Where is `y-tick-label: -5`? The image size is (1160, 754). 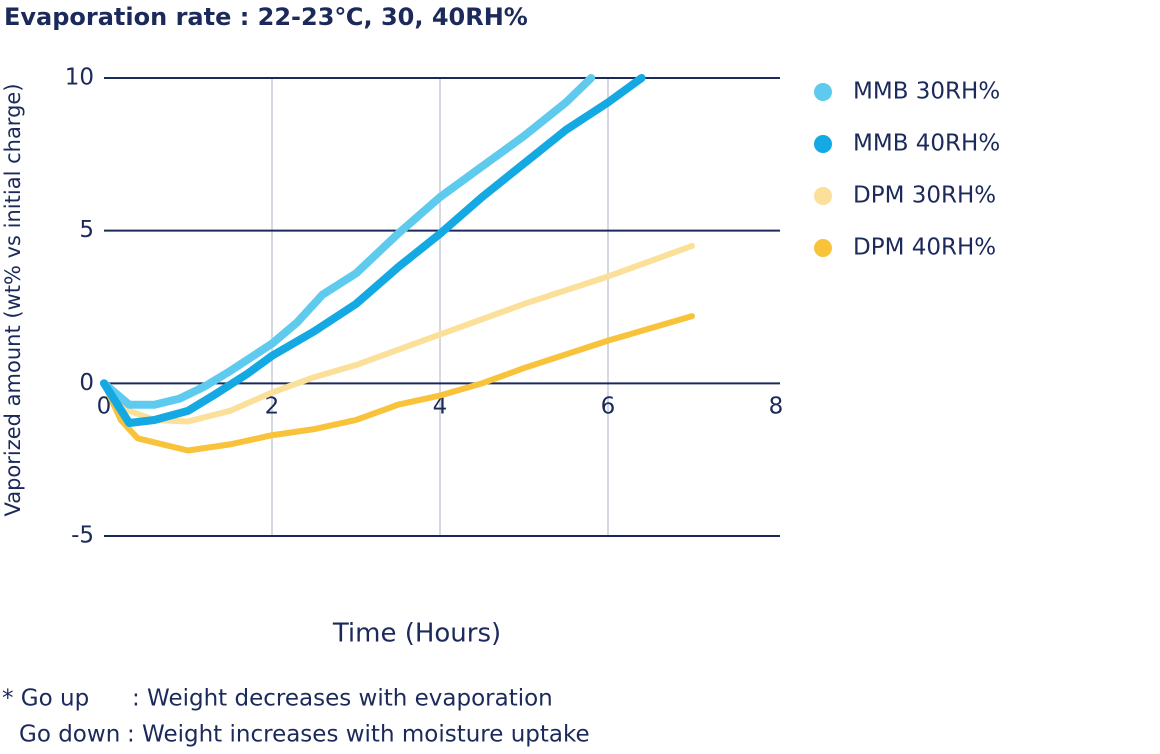
y-tick-label: -5 is located at coordinates (82, 536).